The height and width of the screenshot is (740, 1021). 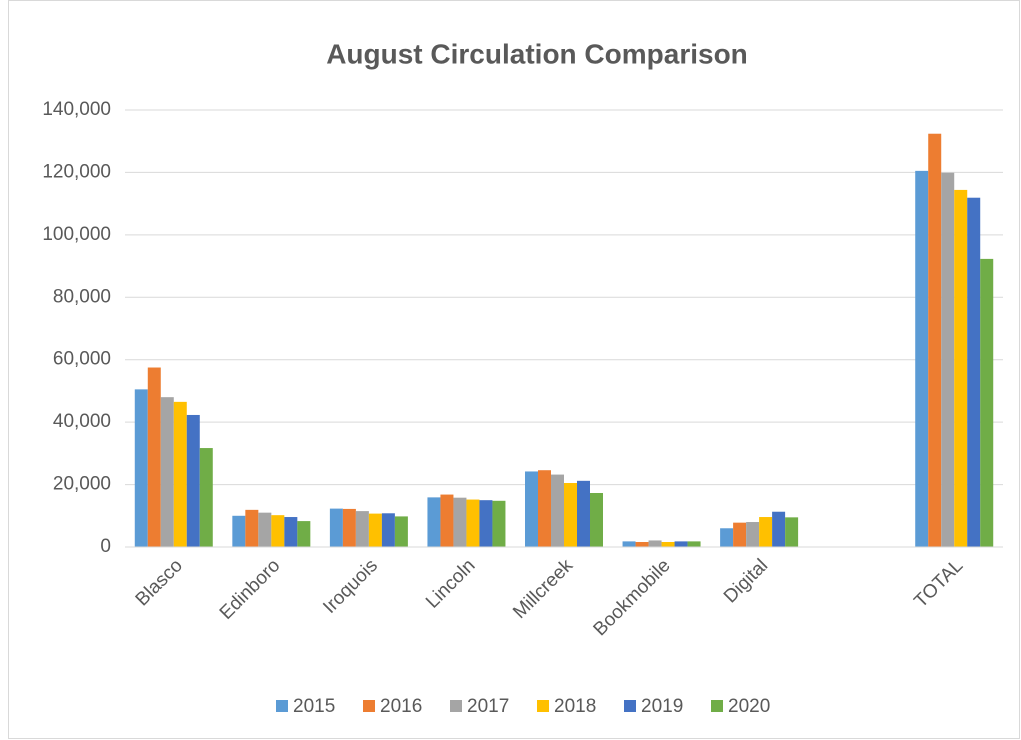 What do you see at coordinates (82, 484) in the screenshot?
I see `y-tick-label: 20,000` at bounding box center [82, 484].